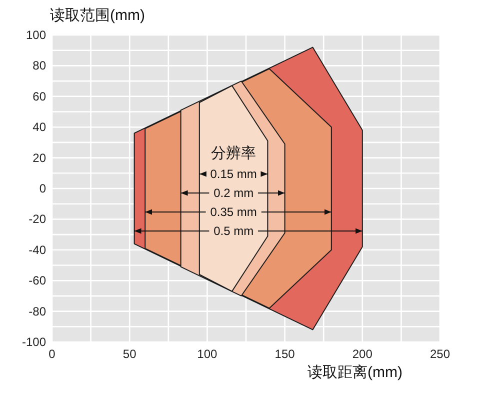  Describe the element at coordinates (97, 15) in the screenshot. I see `y-axis-title: 读取范围(mm)` at that location.